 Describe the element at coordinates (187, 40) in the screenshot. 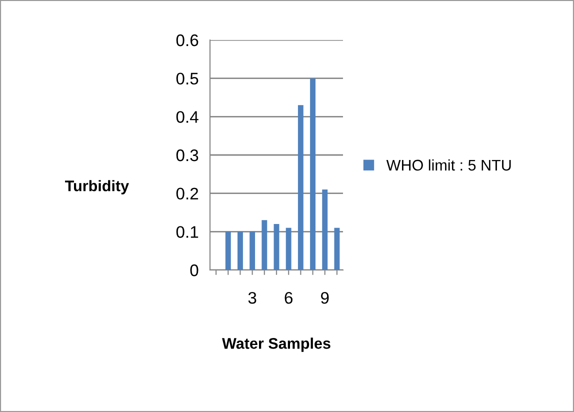

I see `y-tick-label: 0.6` at that location.